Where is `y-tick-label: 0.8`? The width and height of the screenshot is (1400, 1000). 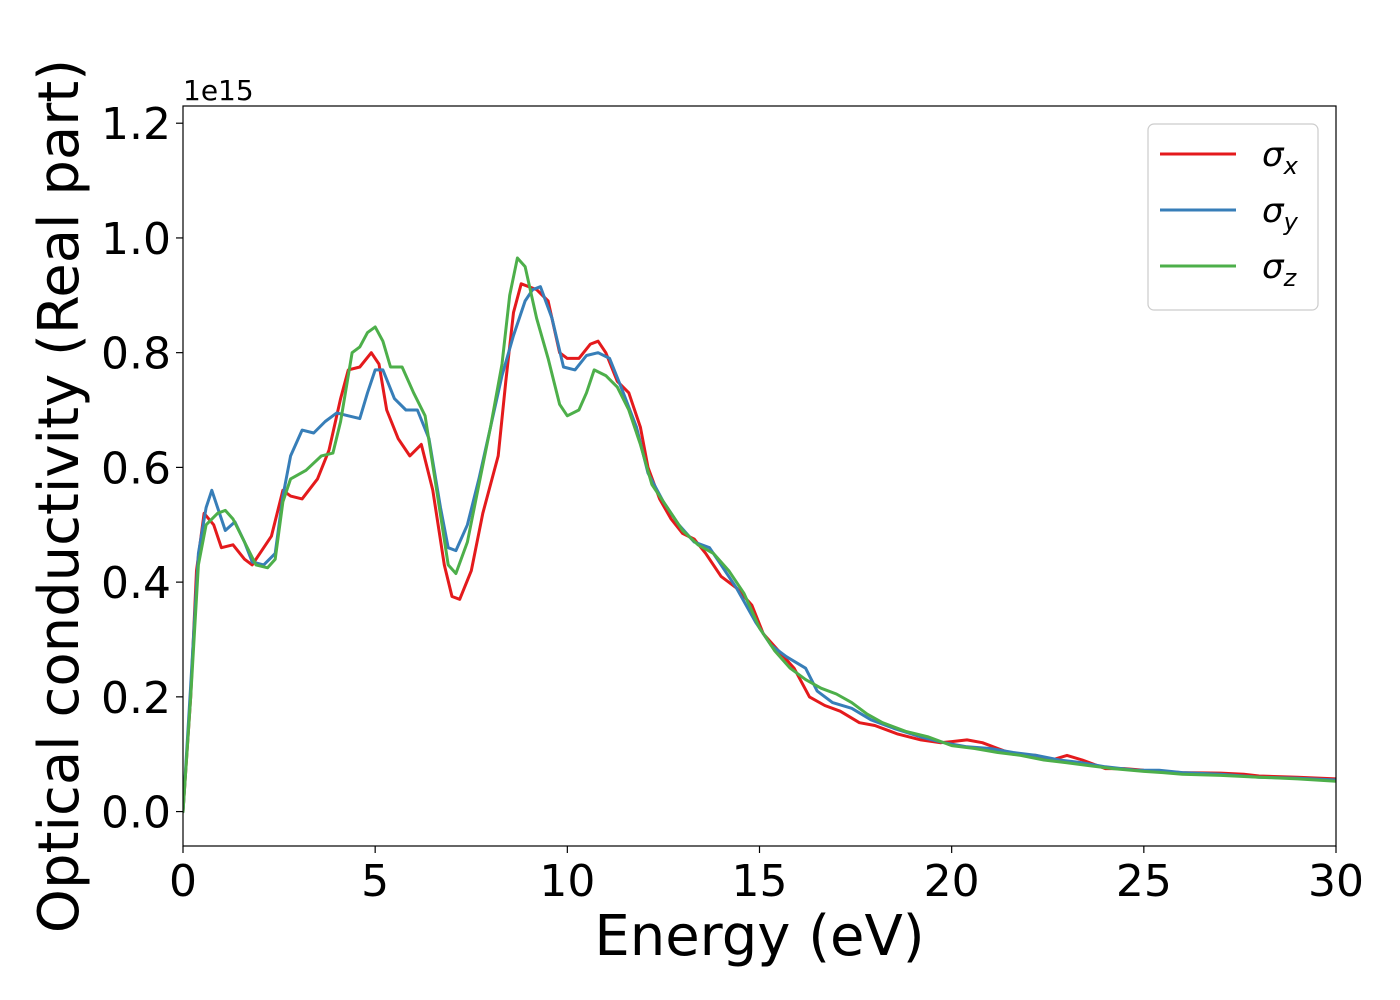
y-tick-label: 0.8 is located at coordinates (136, 354).